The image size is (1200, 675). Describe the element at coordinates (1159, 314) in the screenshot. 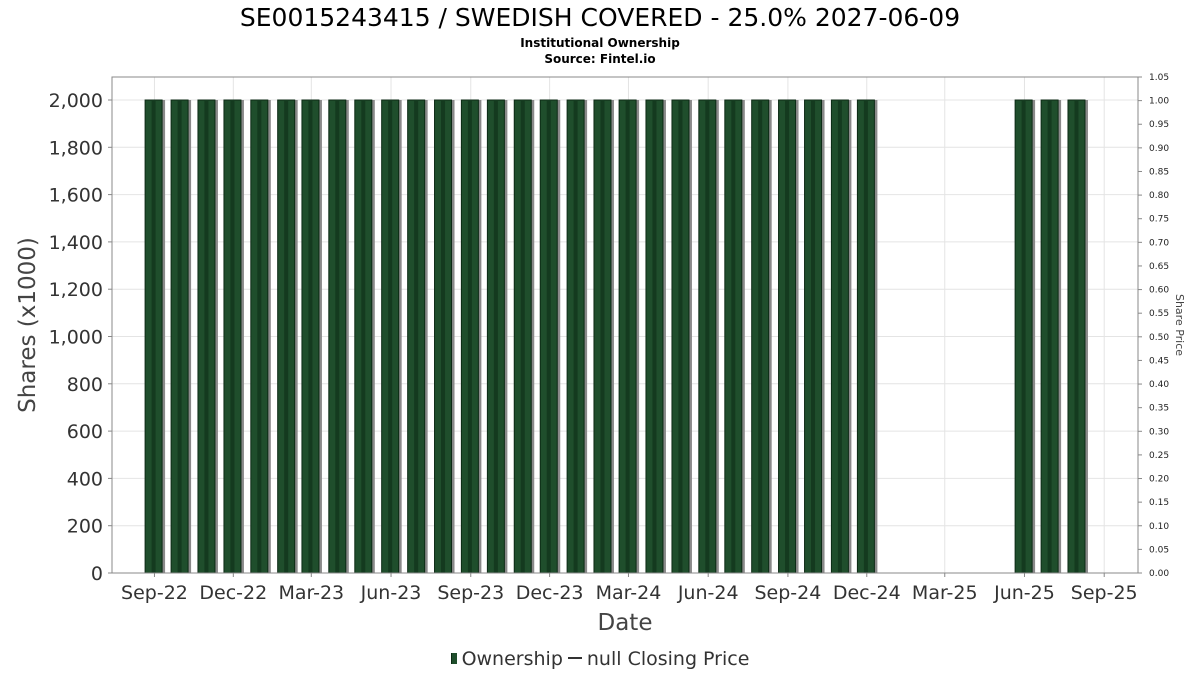

I see `y-tick-label-right: 0.55` at that location.